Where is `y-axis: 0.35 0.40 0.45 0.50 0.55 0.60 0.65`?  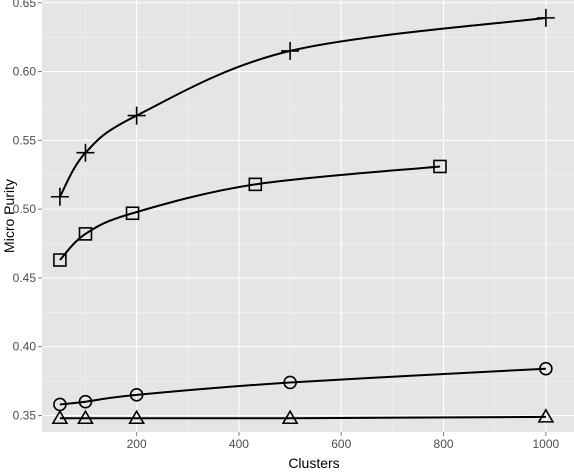
y-axis: 0.35 0.40 0.45 0.50 0.55 0.60 0.65 is located at coordinates (27, 211).